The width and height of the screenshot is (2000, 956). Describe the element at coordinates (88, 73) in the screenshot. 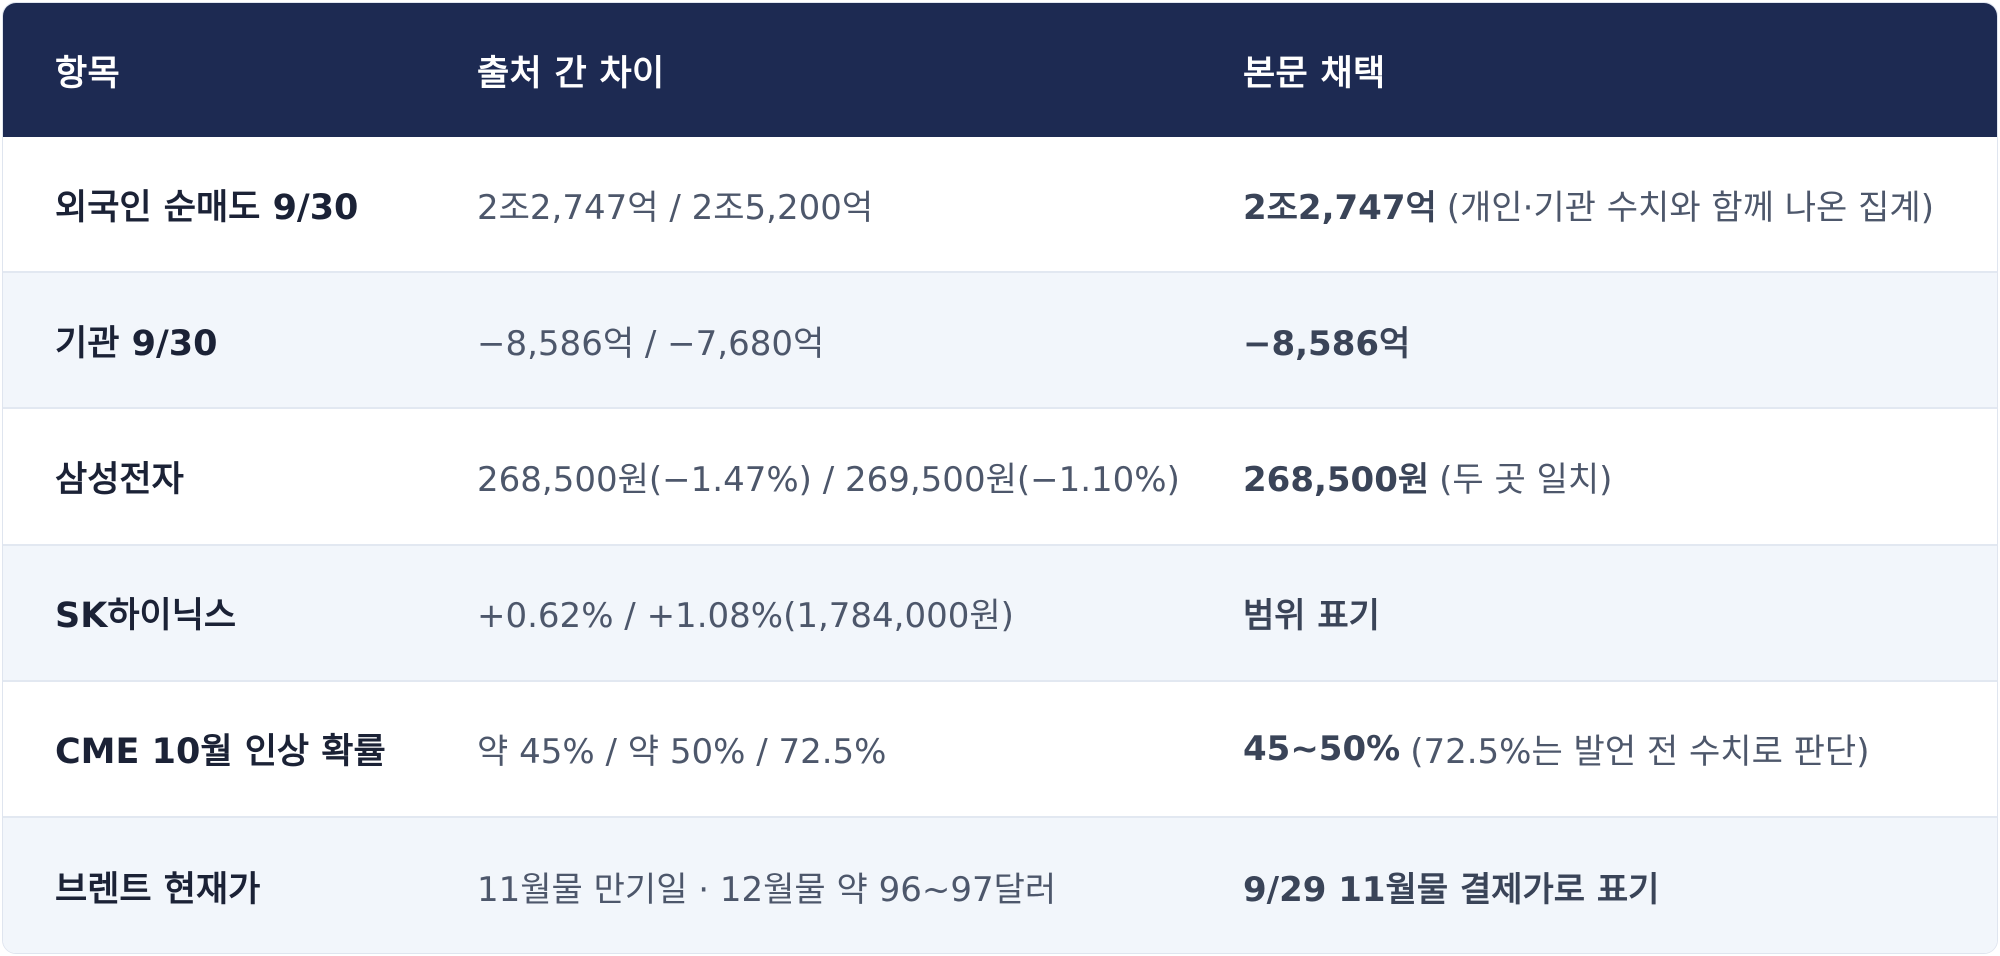

I see `header-item: 항목` at that location.